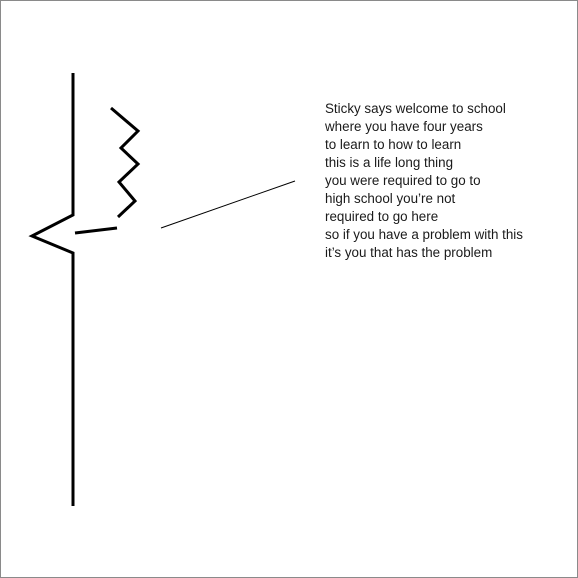 The width and height of the screenshot is (578, 578). What do you see at coordinates (403, 180) in the screenshot?
I see `speech-line: you were required to go to` at bounding box center [403, 180].